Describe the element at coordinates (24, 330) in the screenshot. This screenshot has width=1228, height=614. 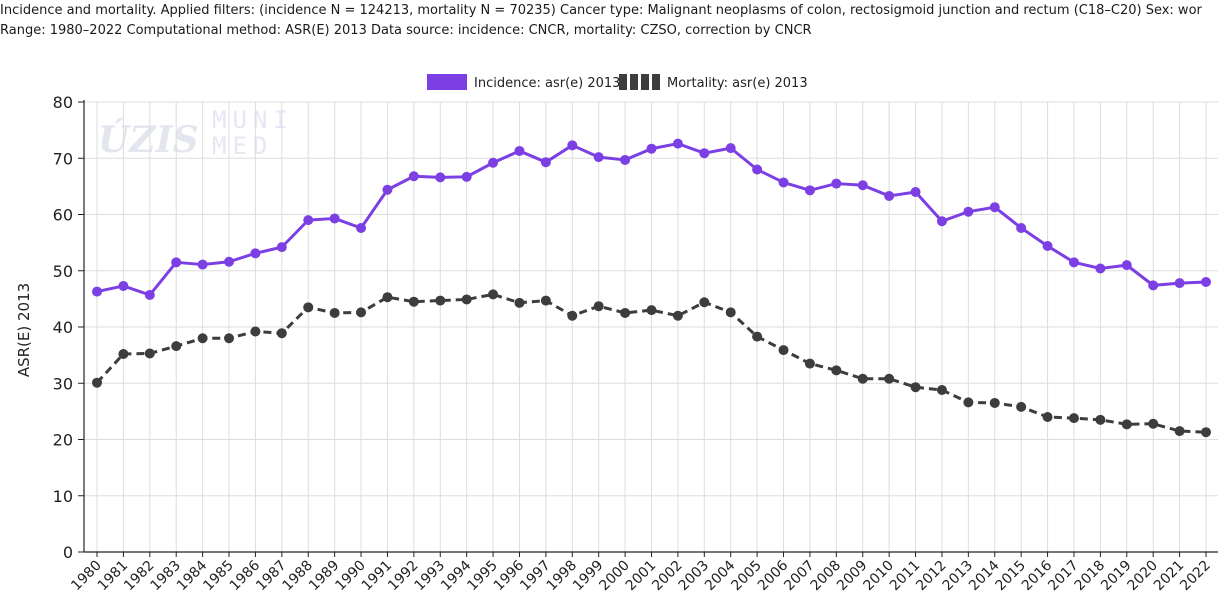
I see `y-axis-title: ASR(E) 2013` at that location.